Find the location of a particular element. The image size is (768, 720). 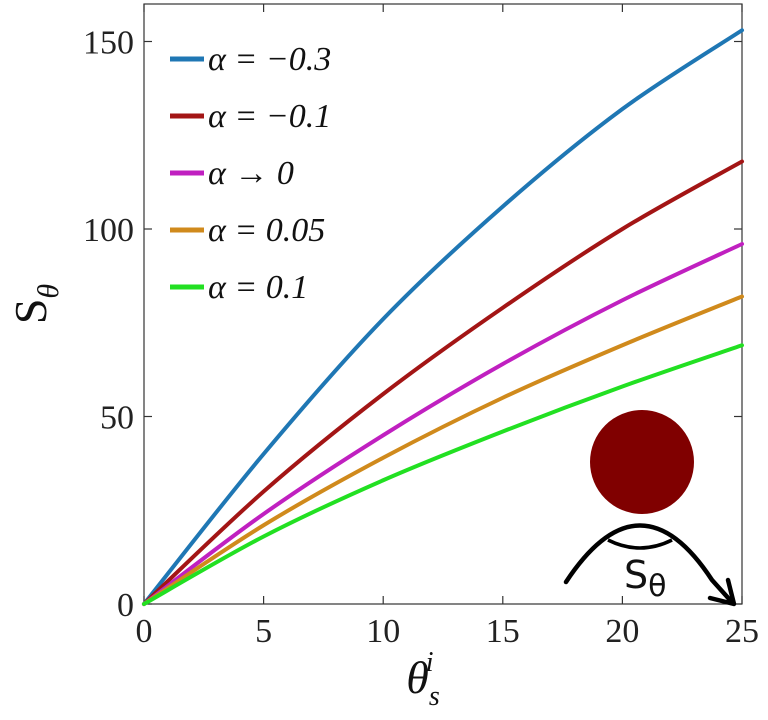

legend-label-0: α = −0.3 is located at coordinates (269, 59).